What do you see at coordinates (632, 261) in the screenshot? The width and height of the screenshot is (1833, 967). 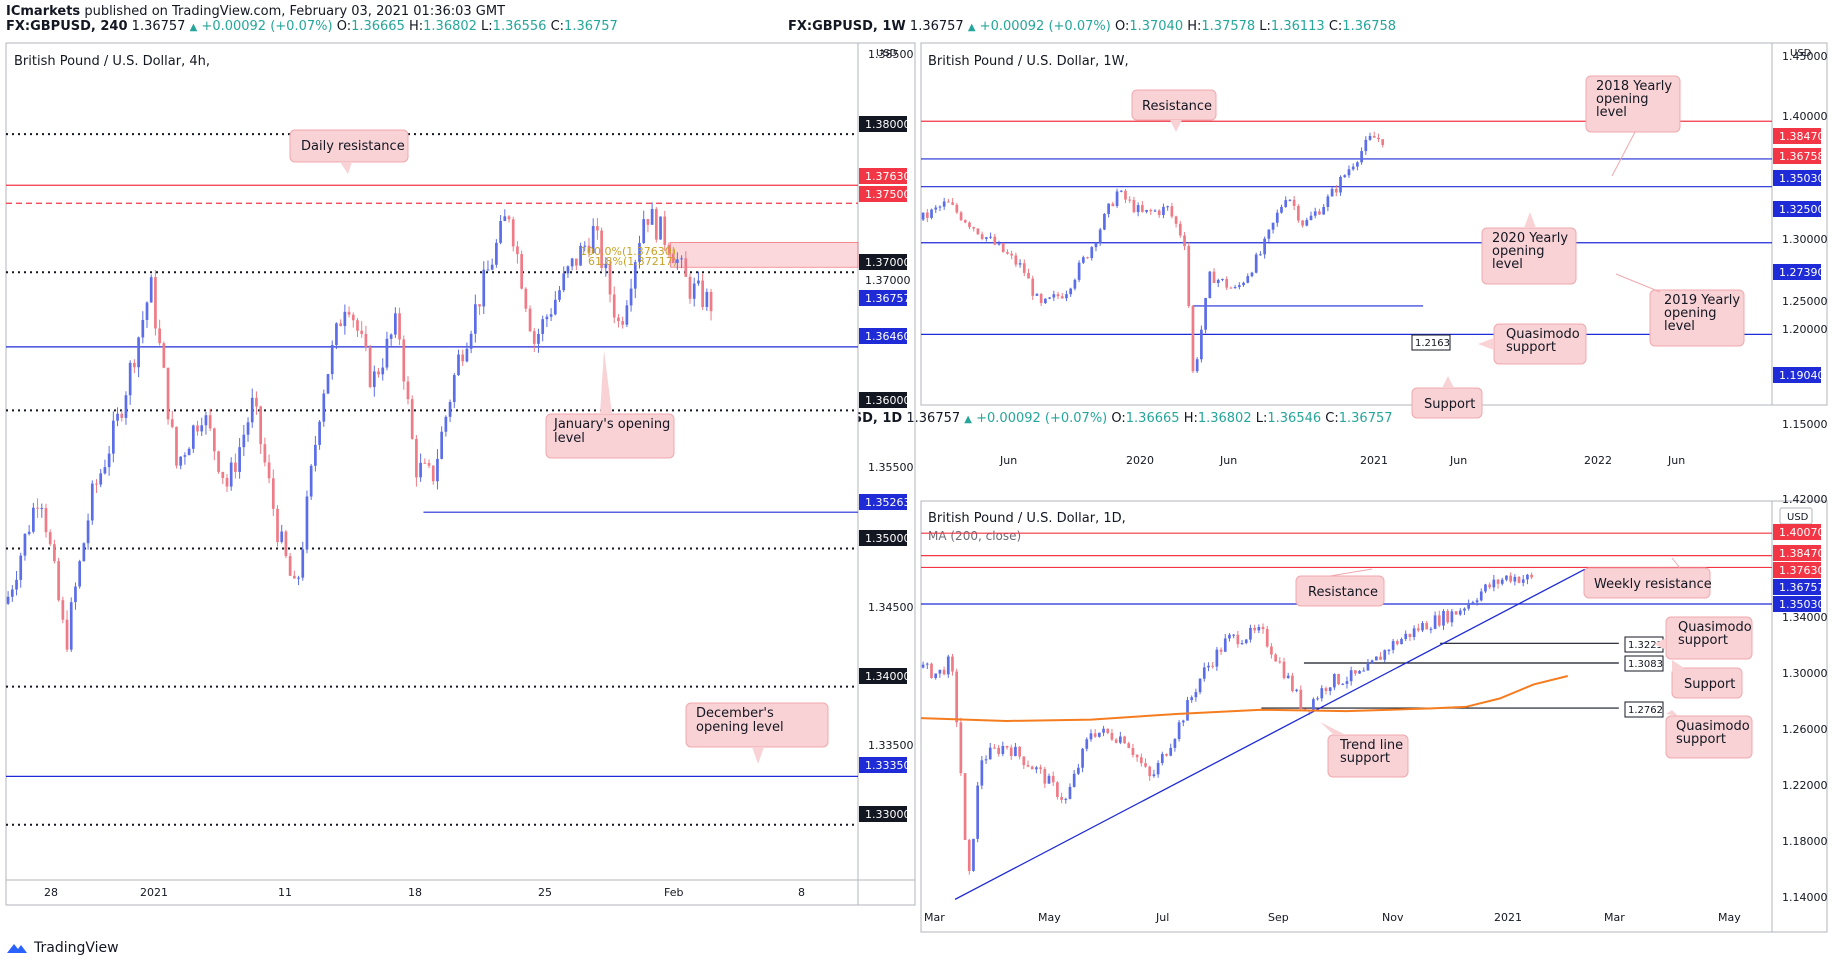 I see `fib-label: 61.8%(1.37217)` at bounding box center [632, 261].